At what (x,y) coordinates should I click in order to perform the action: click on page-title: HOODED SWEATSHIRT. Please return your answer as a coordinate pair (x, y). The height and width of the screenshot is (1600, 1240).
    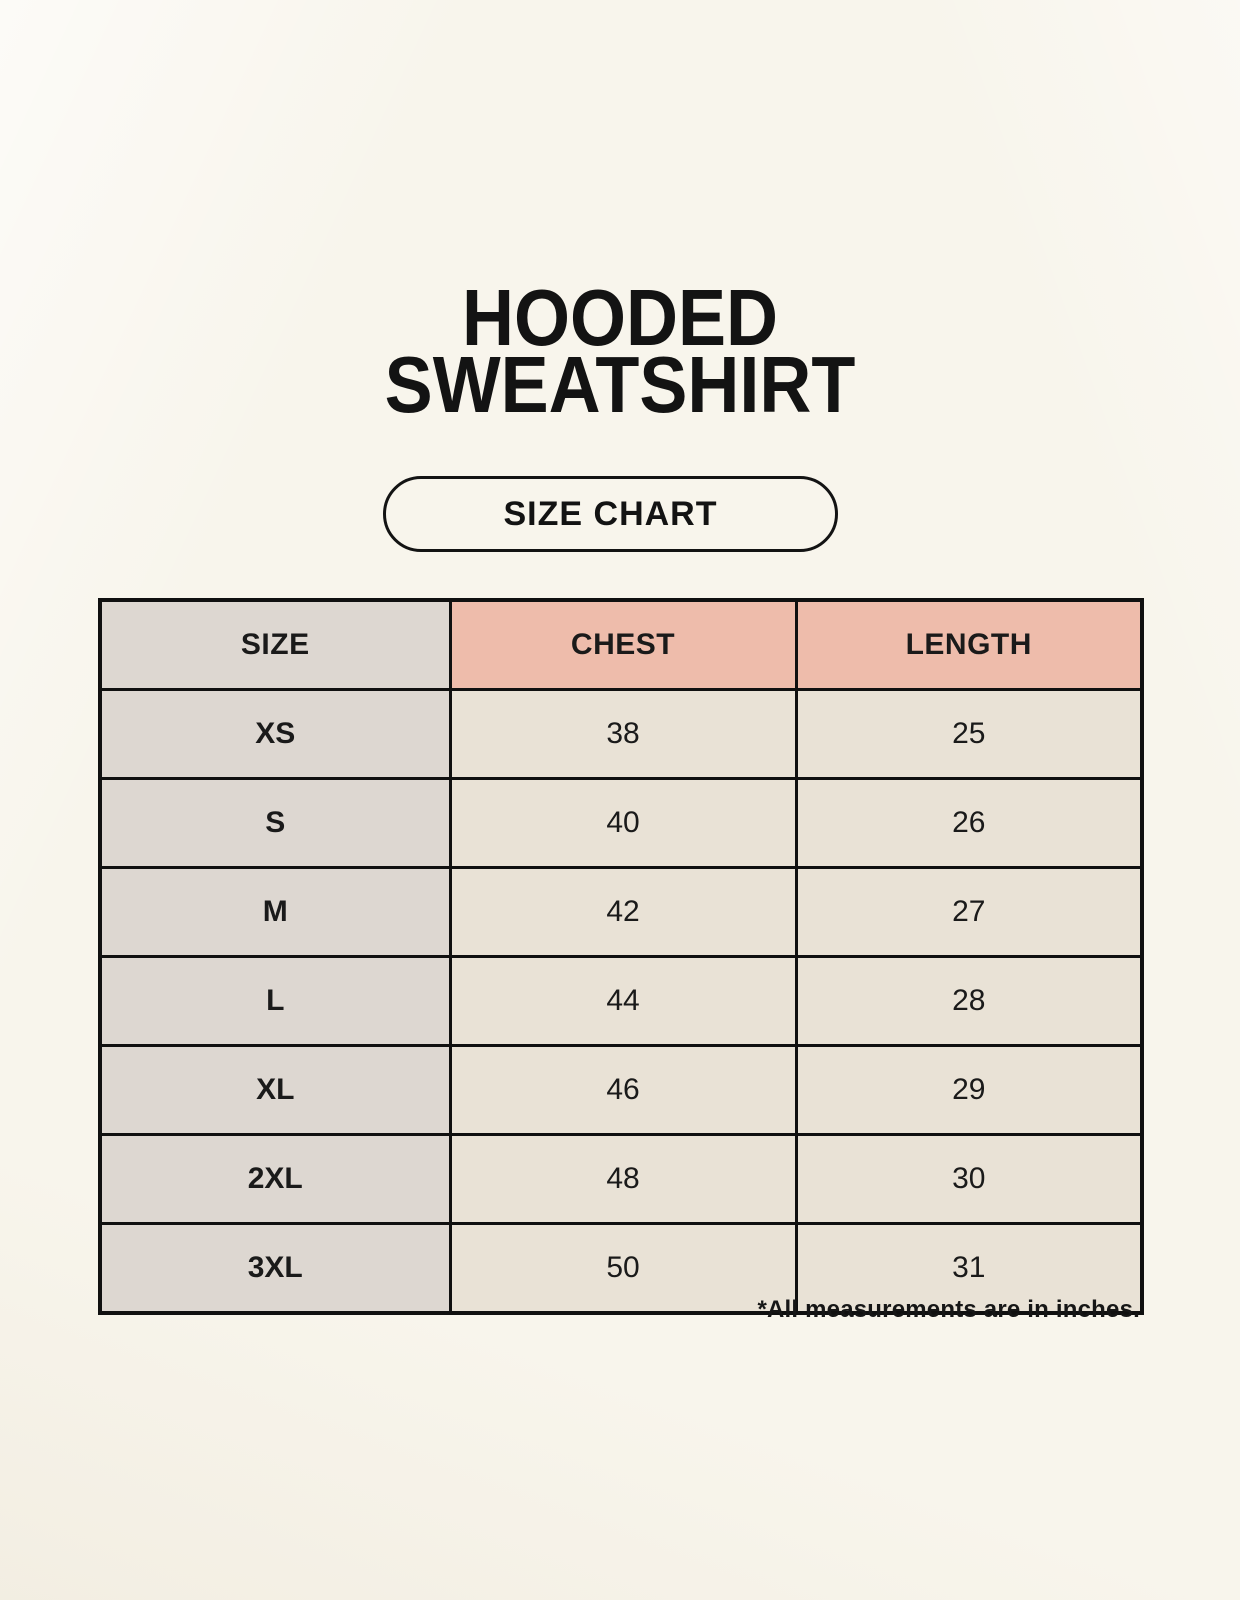
    Looking at the image, I should click on (620, 351).